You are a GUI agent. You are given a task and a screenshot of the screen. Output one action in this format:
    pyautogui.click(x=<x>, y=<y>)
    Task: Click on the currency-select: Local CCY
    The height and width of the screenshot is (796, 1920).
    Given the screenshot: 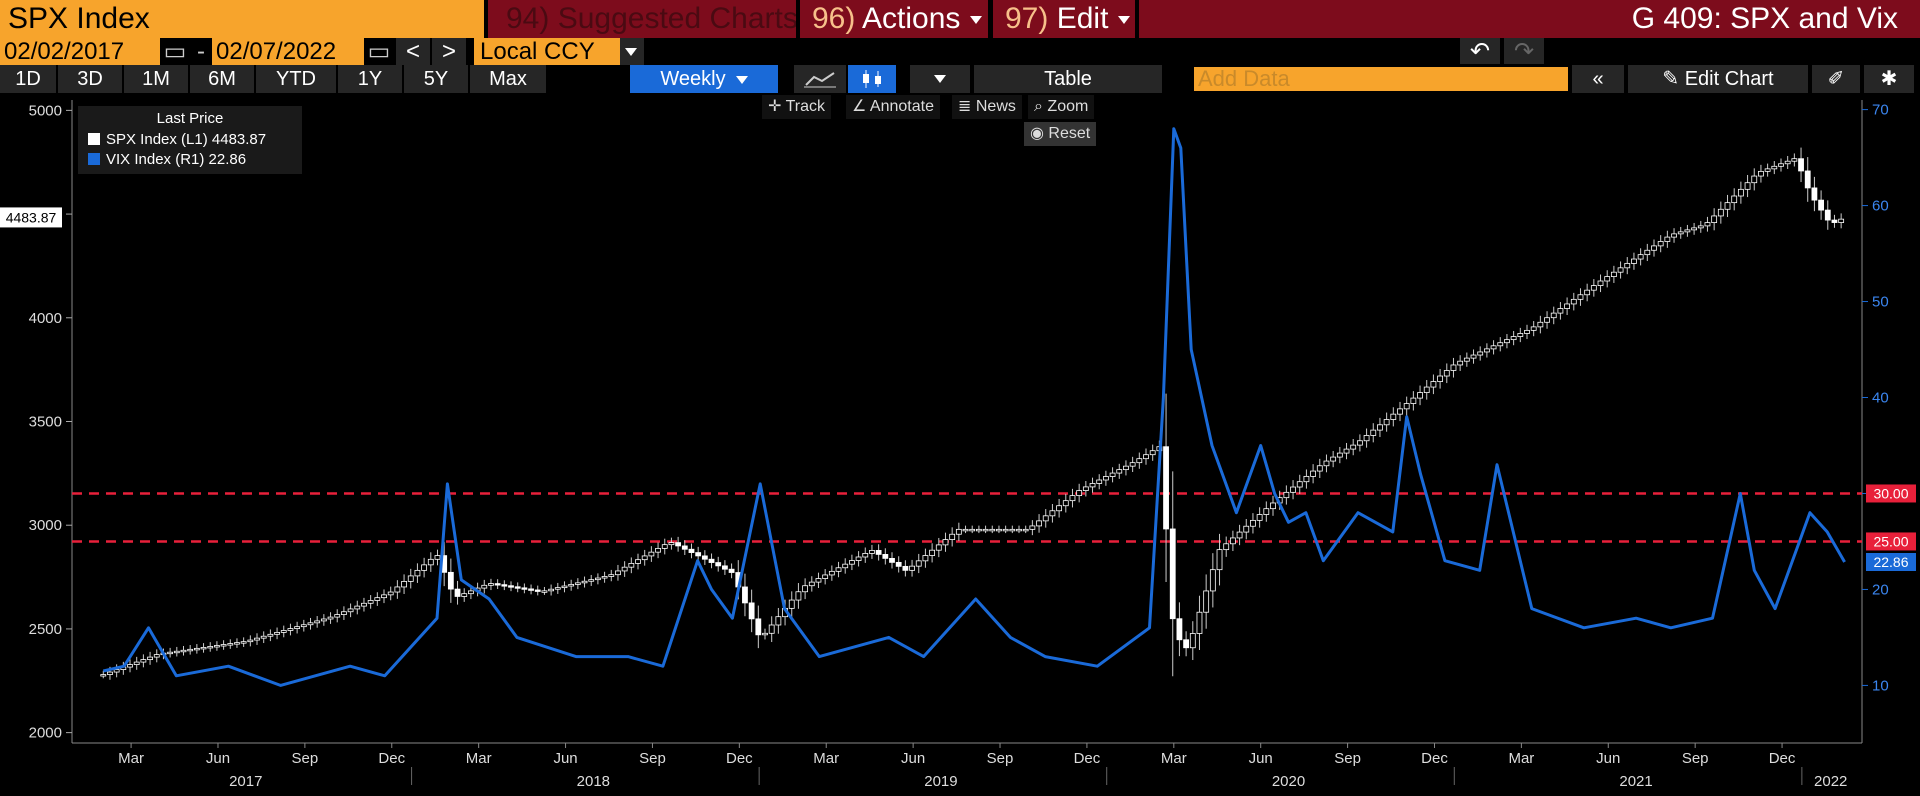 What is the action you would take?
    pyautogui.click(x=547, y=51)
    